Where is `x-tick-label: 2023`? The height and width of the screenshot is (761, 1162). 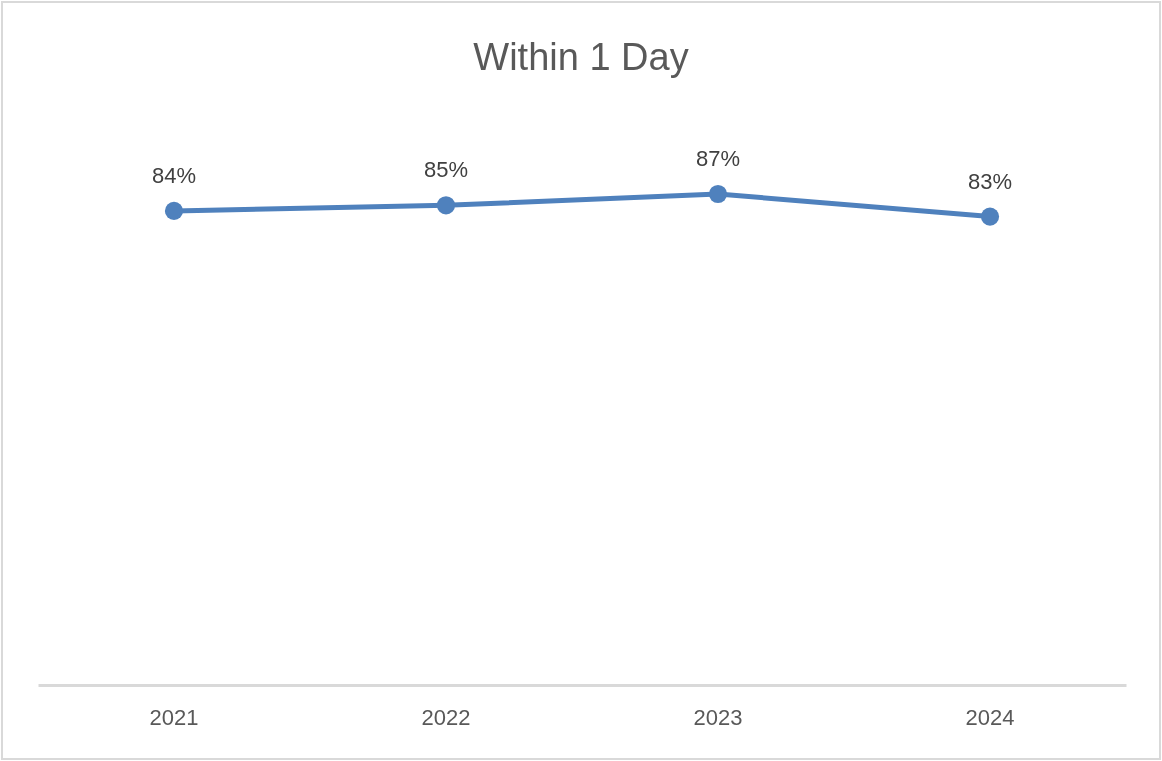
x-tick-label: 2023 is located at coordinates (718, 717).